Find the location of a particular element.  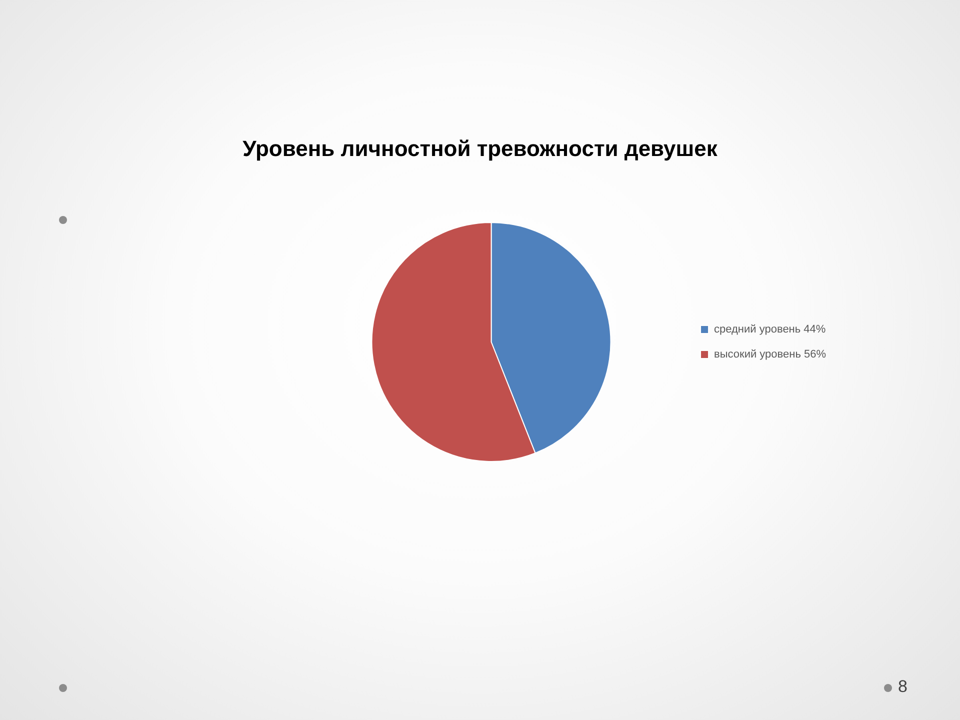

legend-label: средний уровень 44% is located at coordinates (770, 330).